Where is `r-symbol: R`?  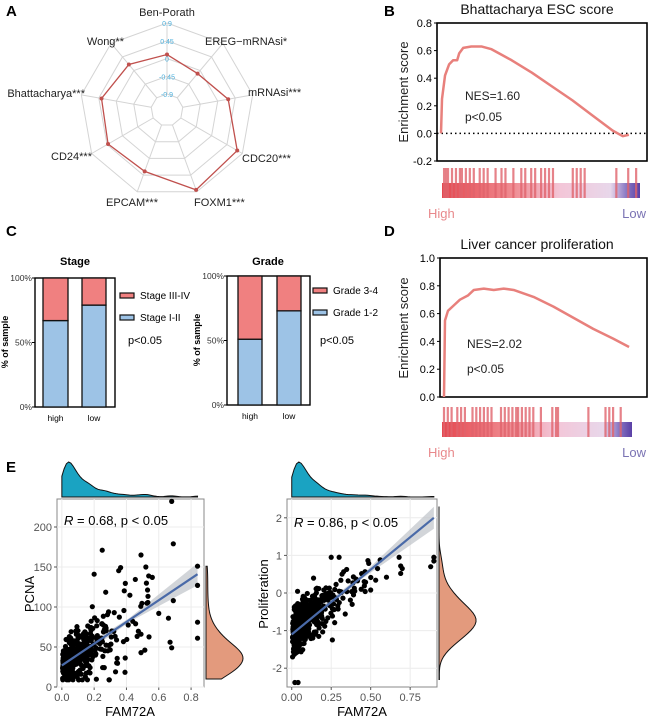 r-symbol: R is located at coordinates (298, 522).